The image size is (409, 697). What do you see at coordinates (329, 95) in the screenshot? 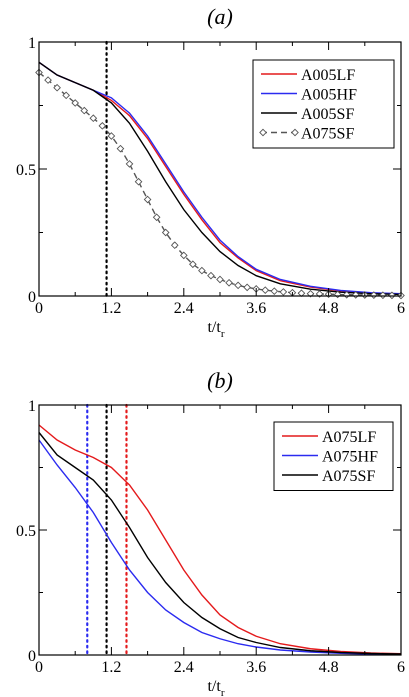
I see `legend-label: A005HF` at bounding box center [329, 95].